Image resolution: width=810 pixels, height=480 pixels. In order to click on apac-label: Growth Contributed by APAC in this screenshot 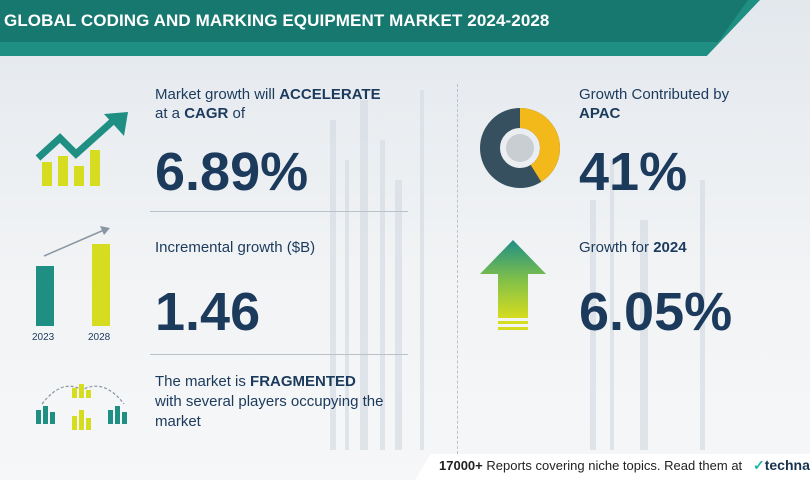, I will do `click(654, 104)`.